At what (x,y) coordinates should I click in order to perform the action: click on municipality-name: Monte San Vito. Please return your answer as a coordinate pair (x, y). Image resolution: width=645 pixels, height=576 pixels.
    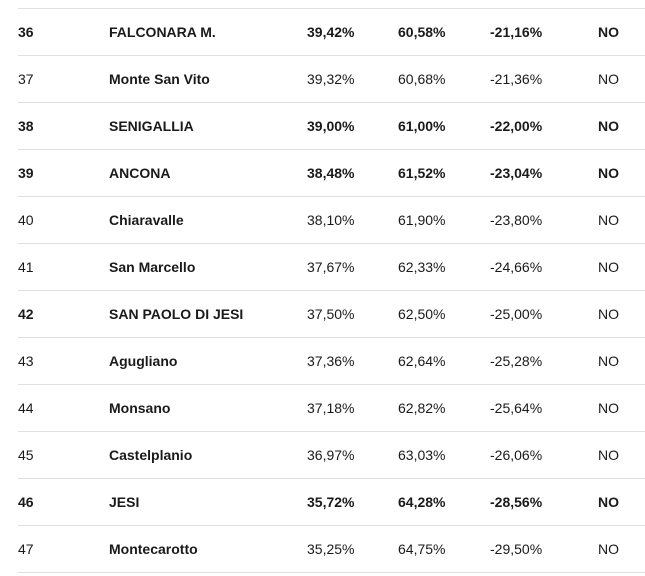
    Looking at the image, I should click on (159, 79).